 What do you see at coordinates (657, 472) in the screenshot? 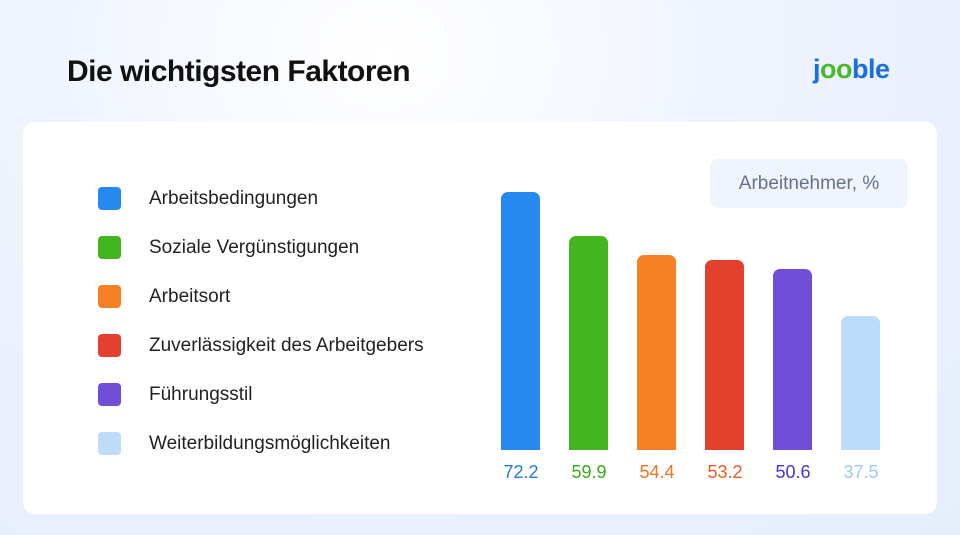
I see `data-label: 54.4` at bounding box center [657, 472].